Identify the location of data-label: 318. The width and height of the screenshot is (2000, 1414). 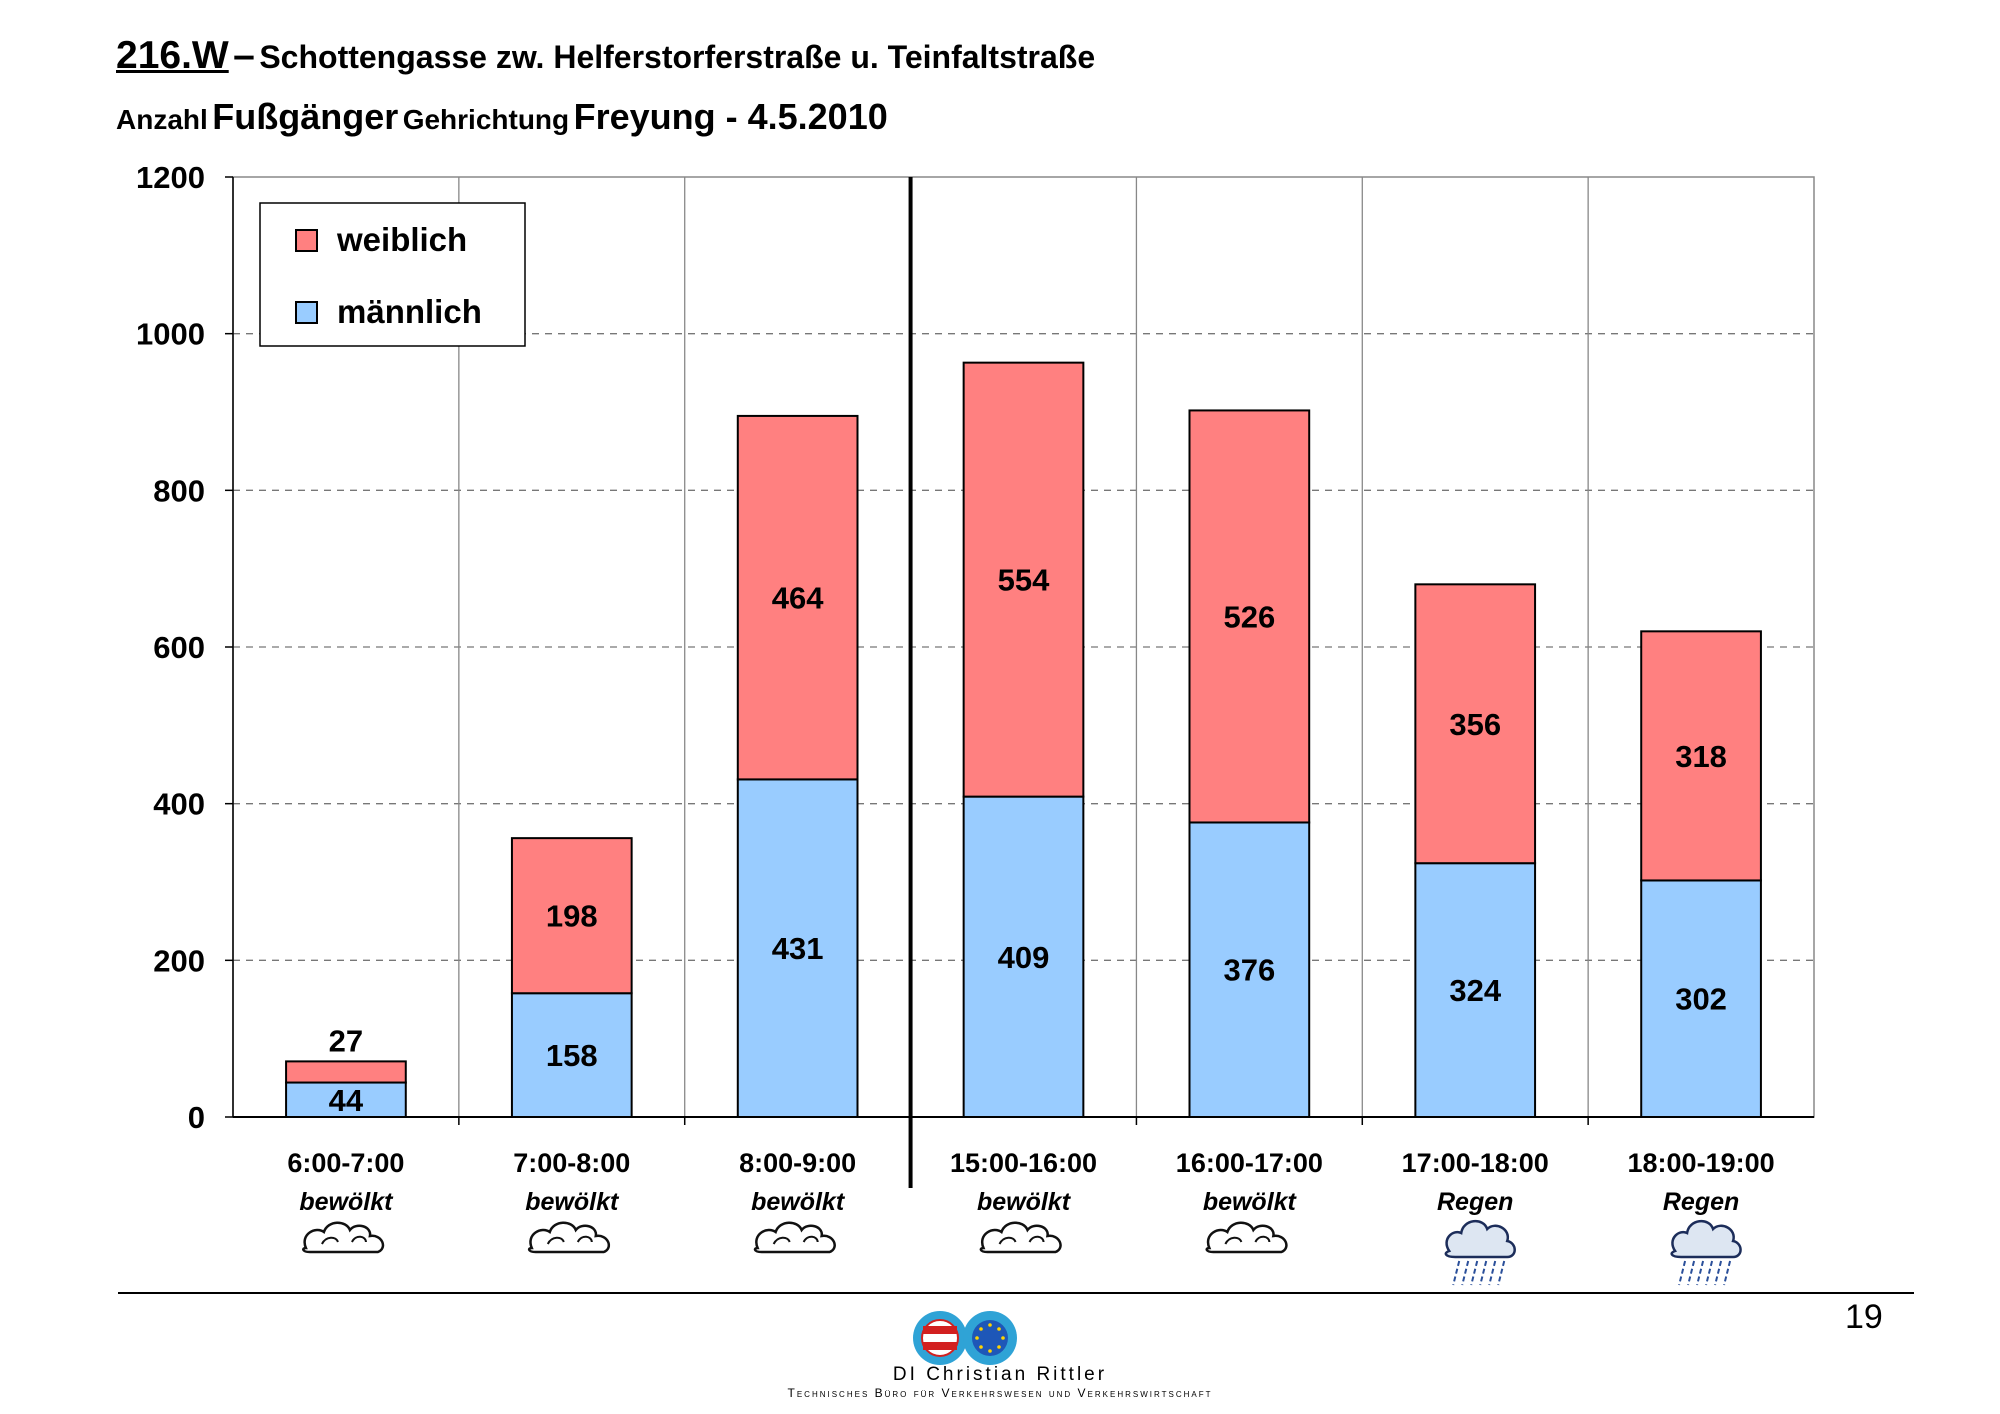
(1701, 756).